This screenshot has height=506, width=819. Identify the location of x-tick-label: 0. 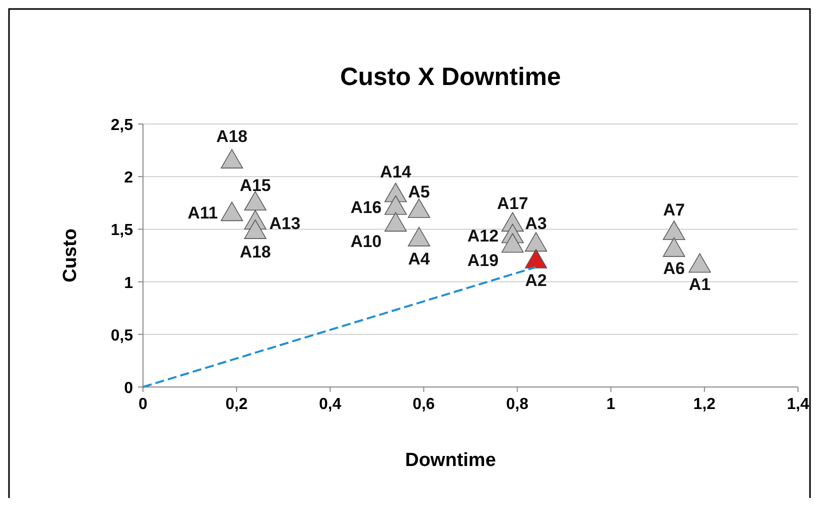
(143, 404).